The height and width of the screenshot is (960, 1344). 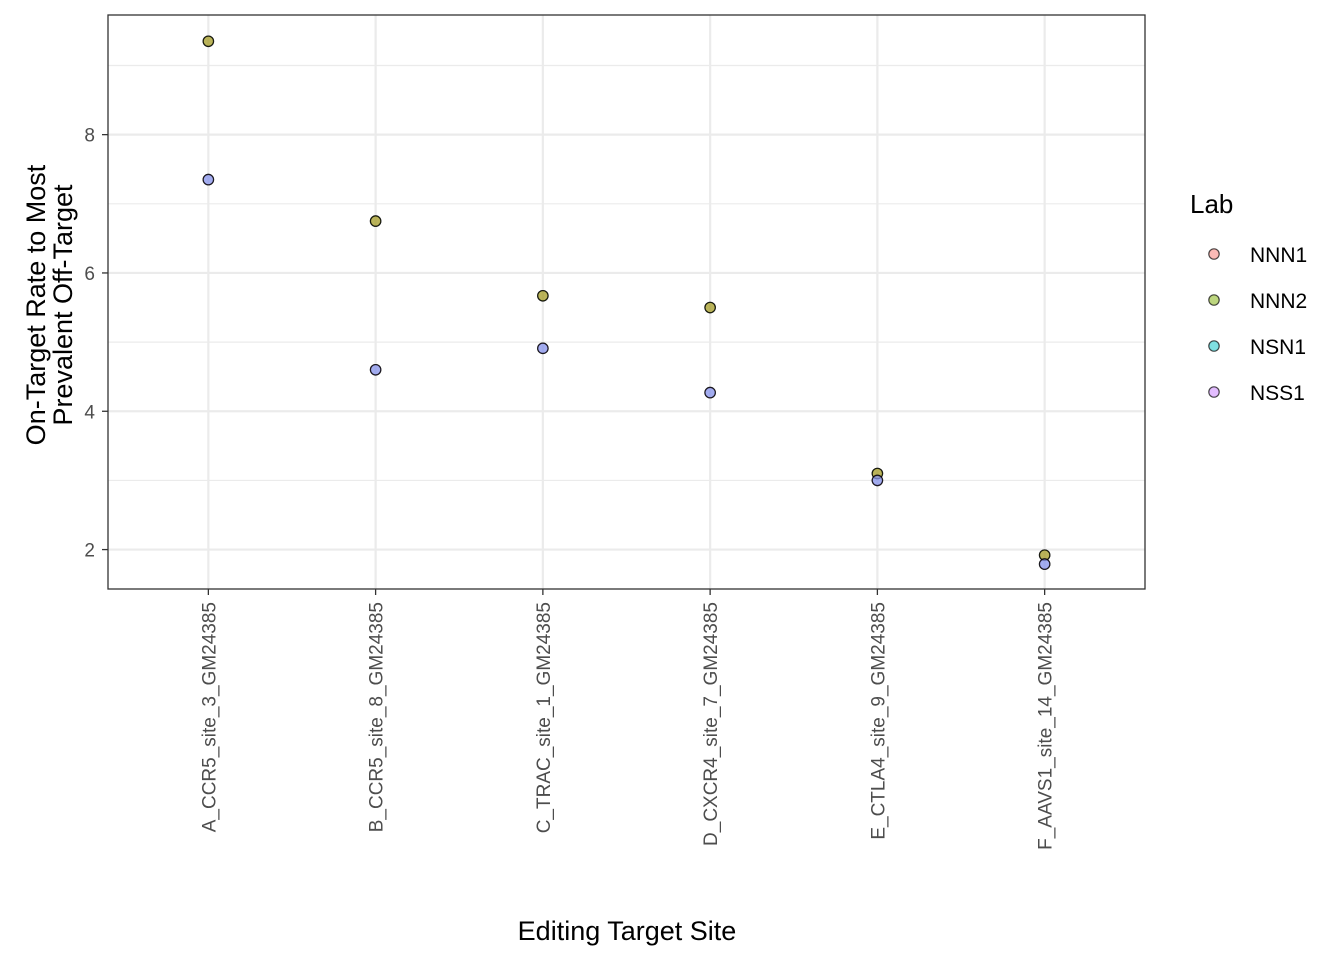 What do you see at coordinates (89, 412) in the screenshot?
I see `y-tick-label: 4` at bounding box center [89, 412].